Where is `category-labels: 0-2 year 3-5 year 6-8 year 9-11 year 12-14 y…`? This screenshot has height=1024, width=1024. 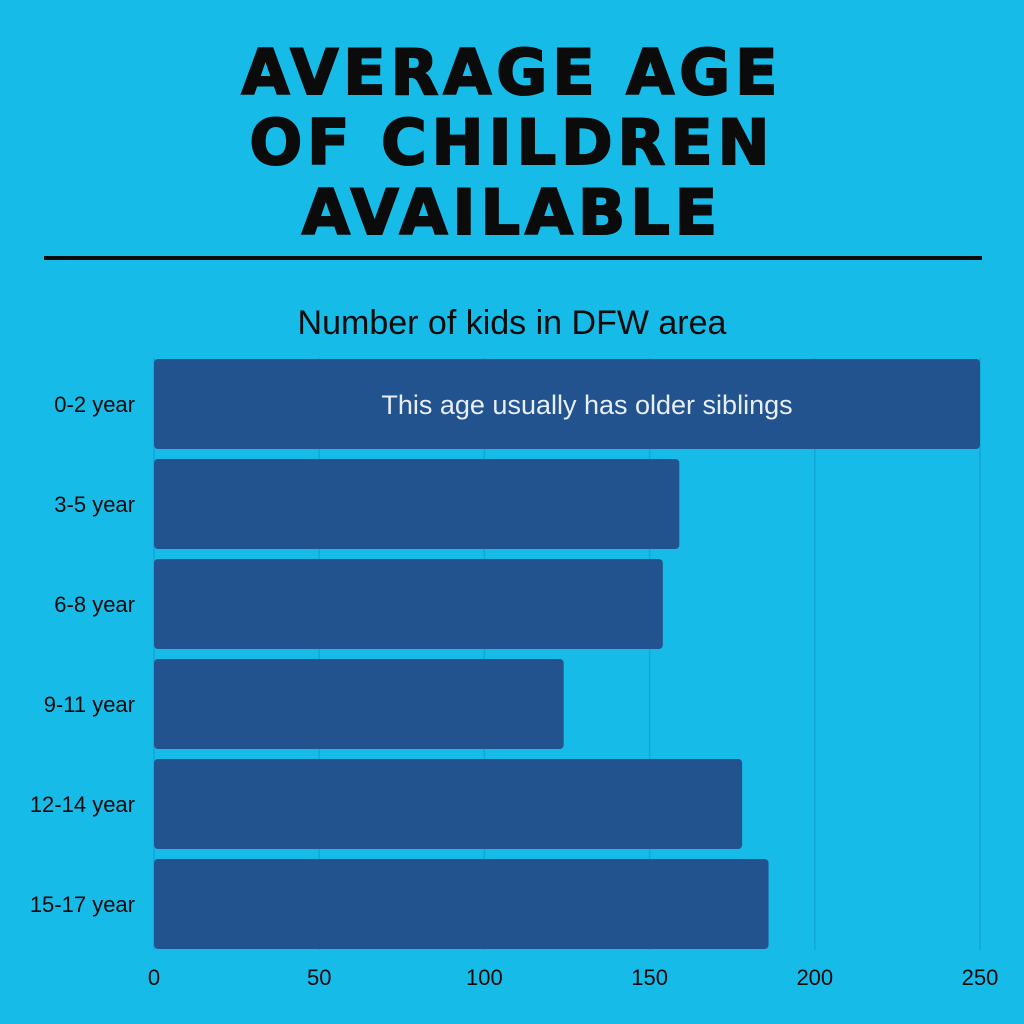
category-labels: 0-2 year 3-5 year 6-8 year 9-11 year 12-14 y… is located at coordinates (82, 654).